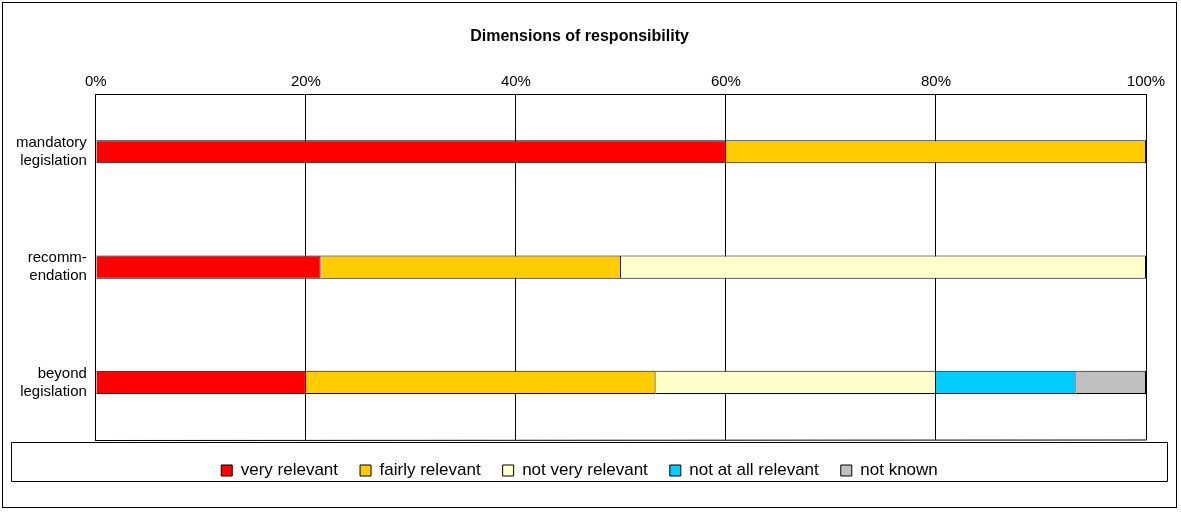 The width and height of the screenshot is (1181, 512). I want to click on x-tick-label: 80%, so click(935, 81).